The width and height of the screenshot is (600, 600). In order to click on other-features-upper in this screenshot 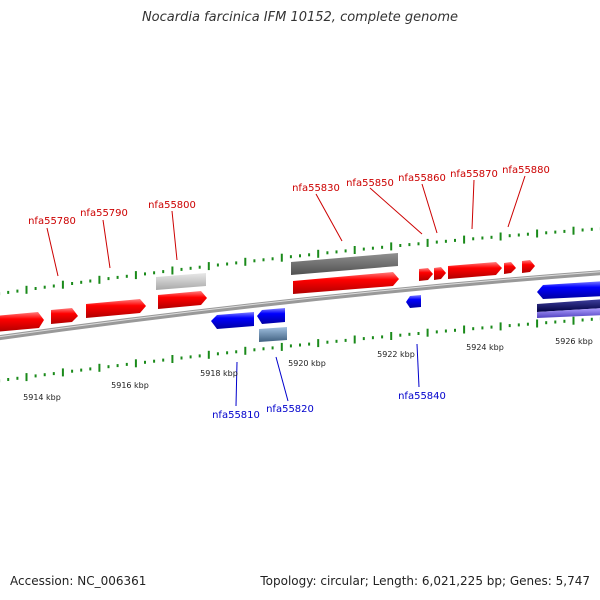, I will do `click(277, 271)`.